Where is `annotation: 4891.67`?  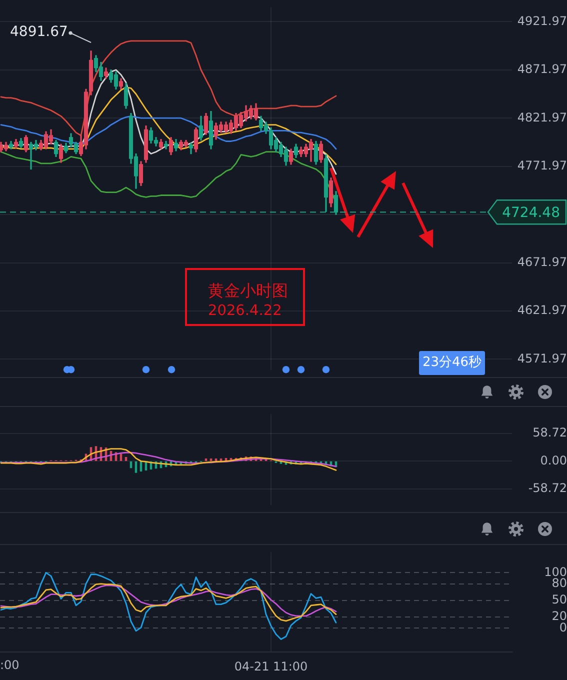 annotation: 4891.67 is located at coordinates (39, 32).